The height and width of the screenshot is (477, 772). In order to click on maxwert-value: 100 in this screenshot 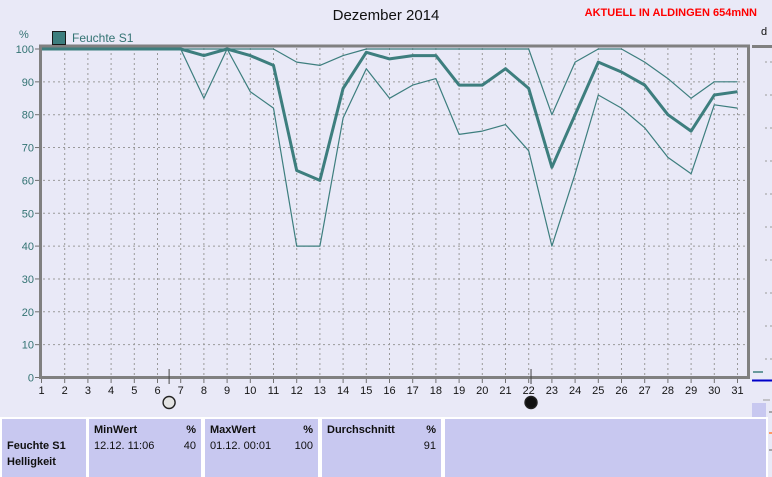, I will do `click(303, 446)`.